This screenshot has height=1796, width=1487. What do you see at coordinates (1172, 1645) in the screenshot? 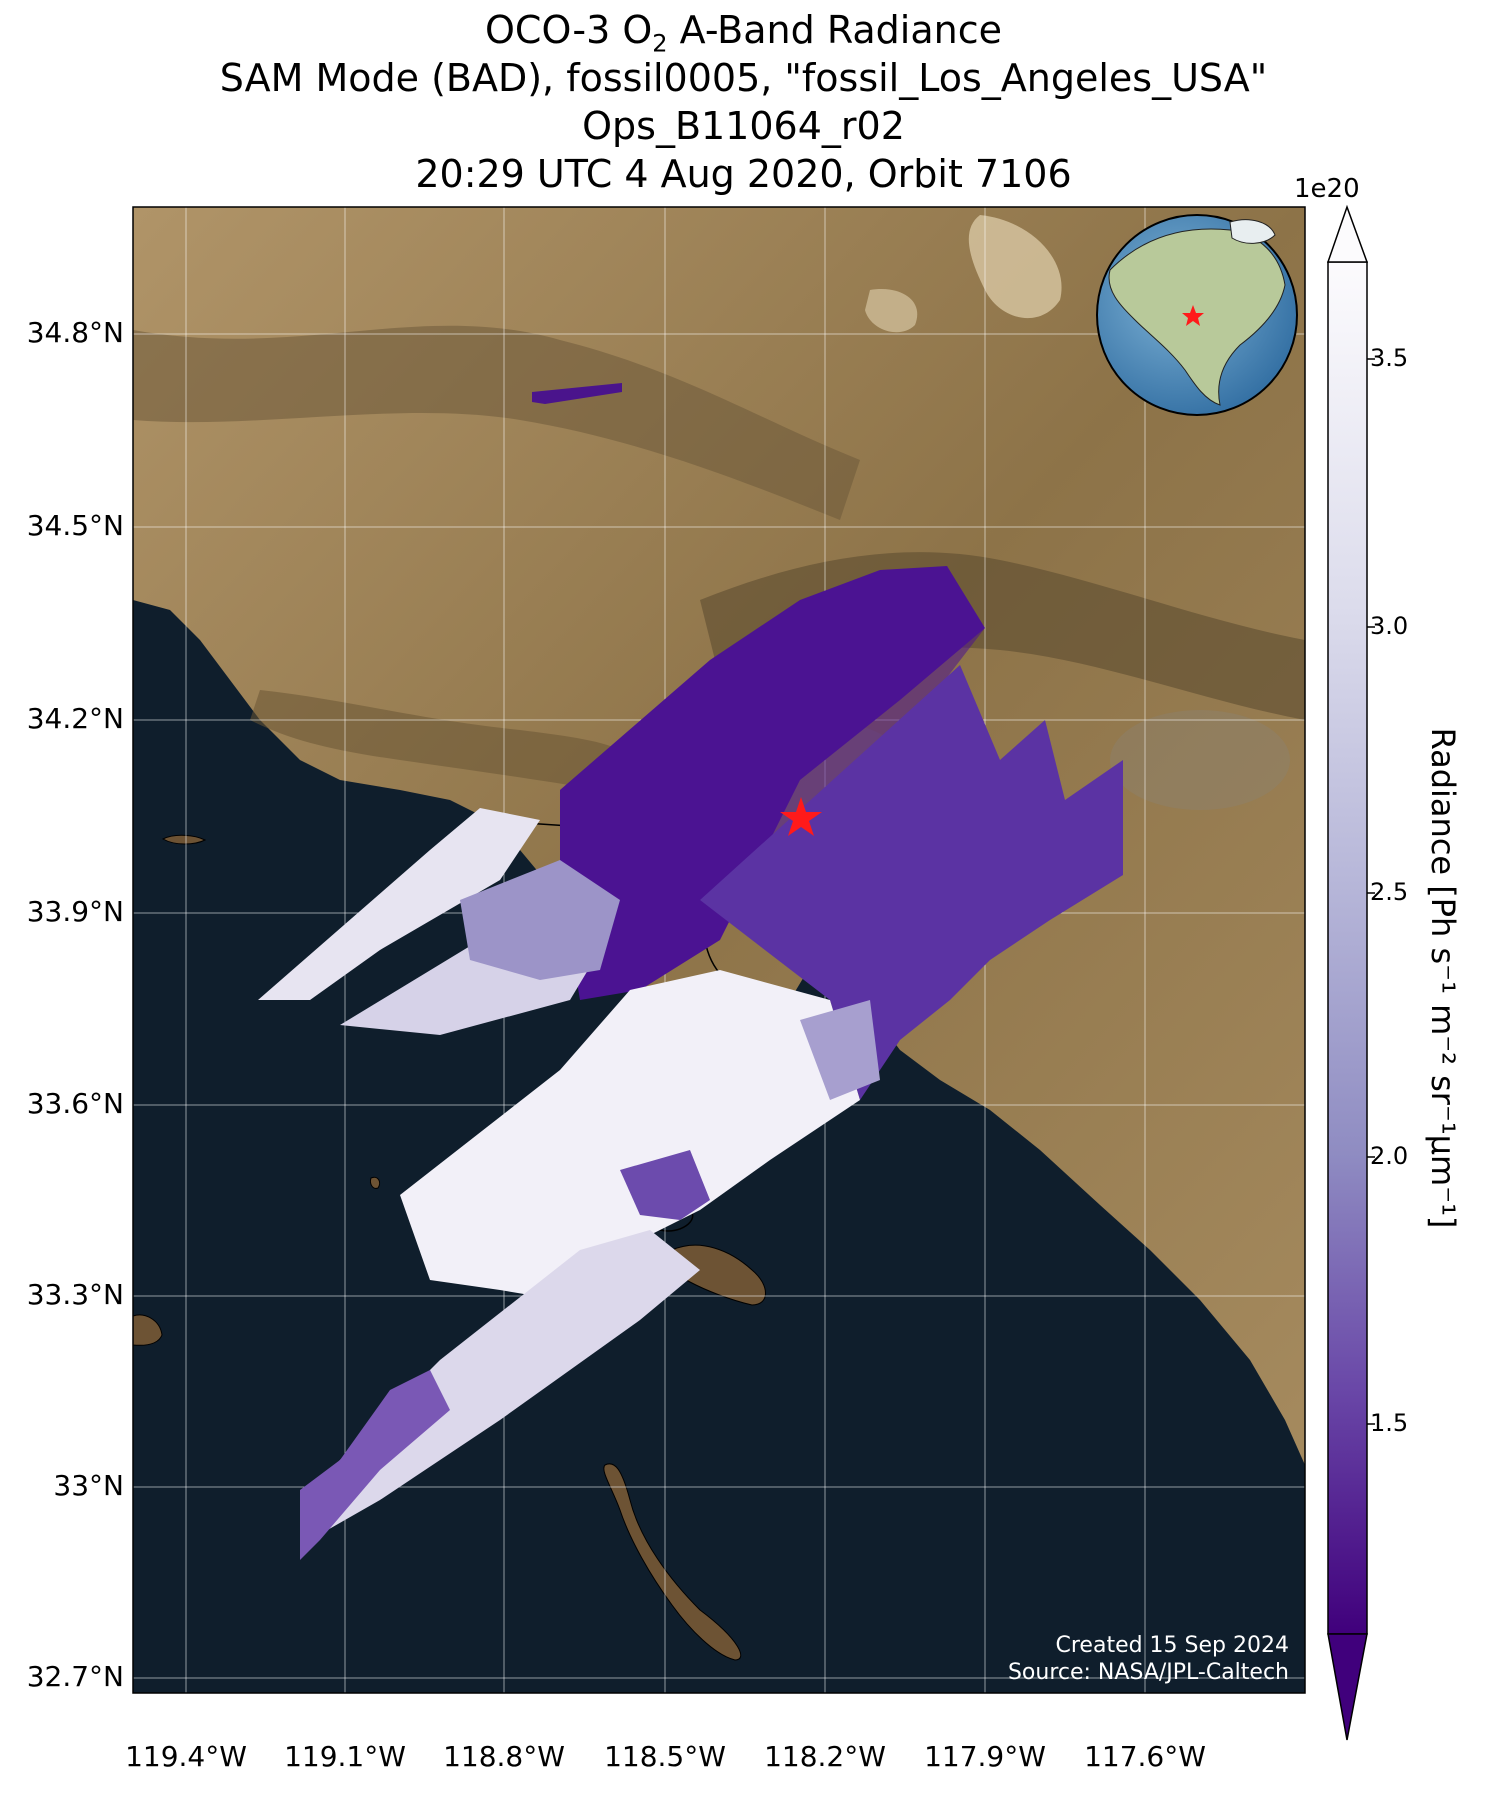
I see `credit-created: Created 15 Sep 2024` at bounding box center [1172, 1645].